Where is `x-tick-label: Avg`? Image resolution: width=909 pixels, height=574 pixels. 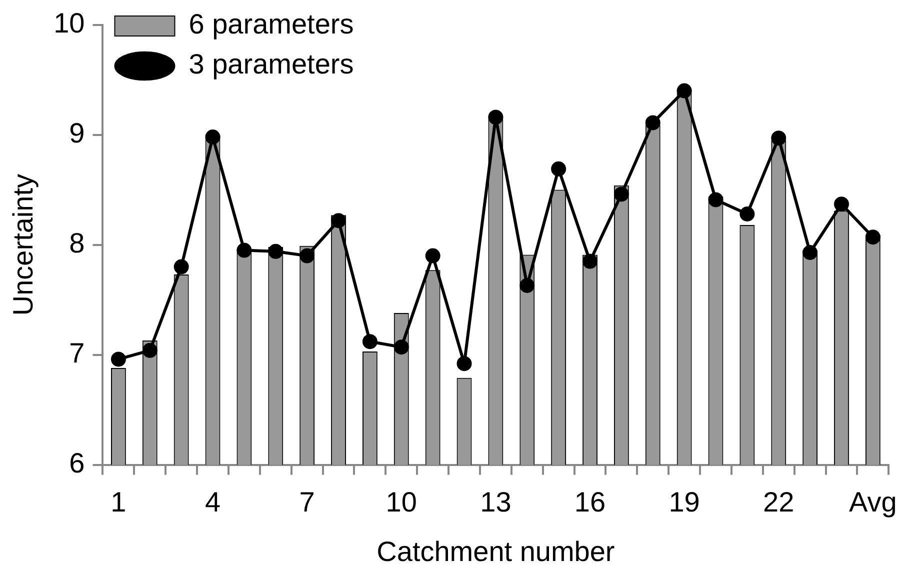
x-tick-label: Avg is located at coordinates (873, 502).